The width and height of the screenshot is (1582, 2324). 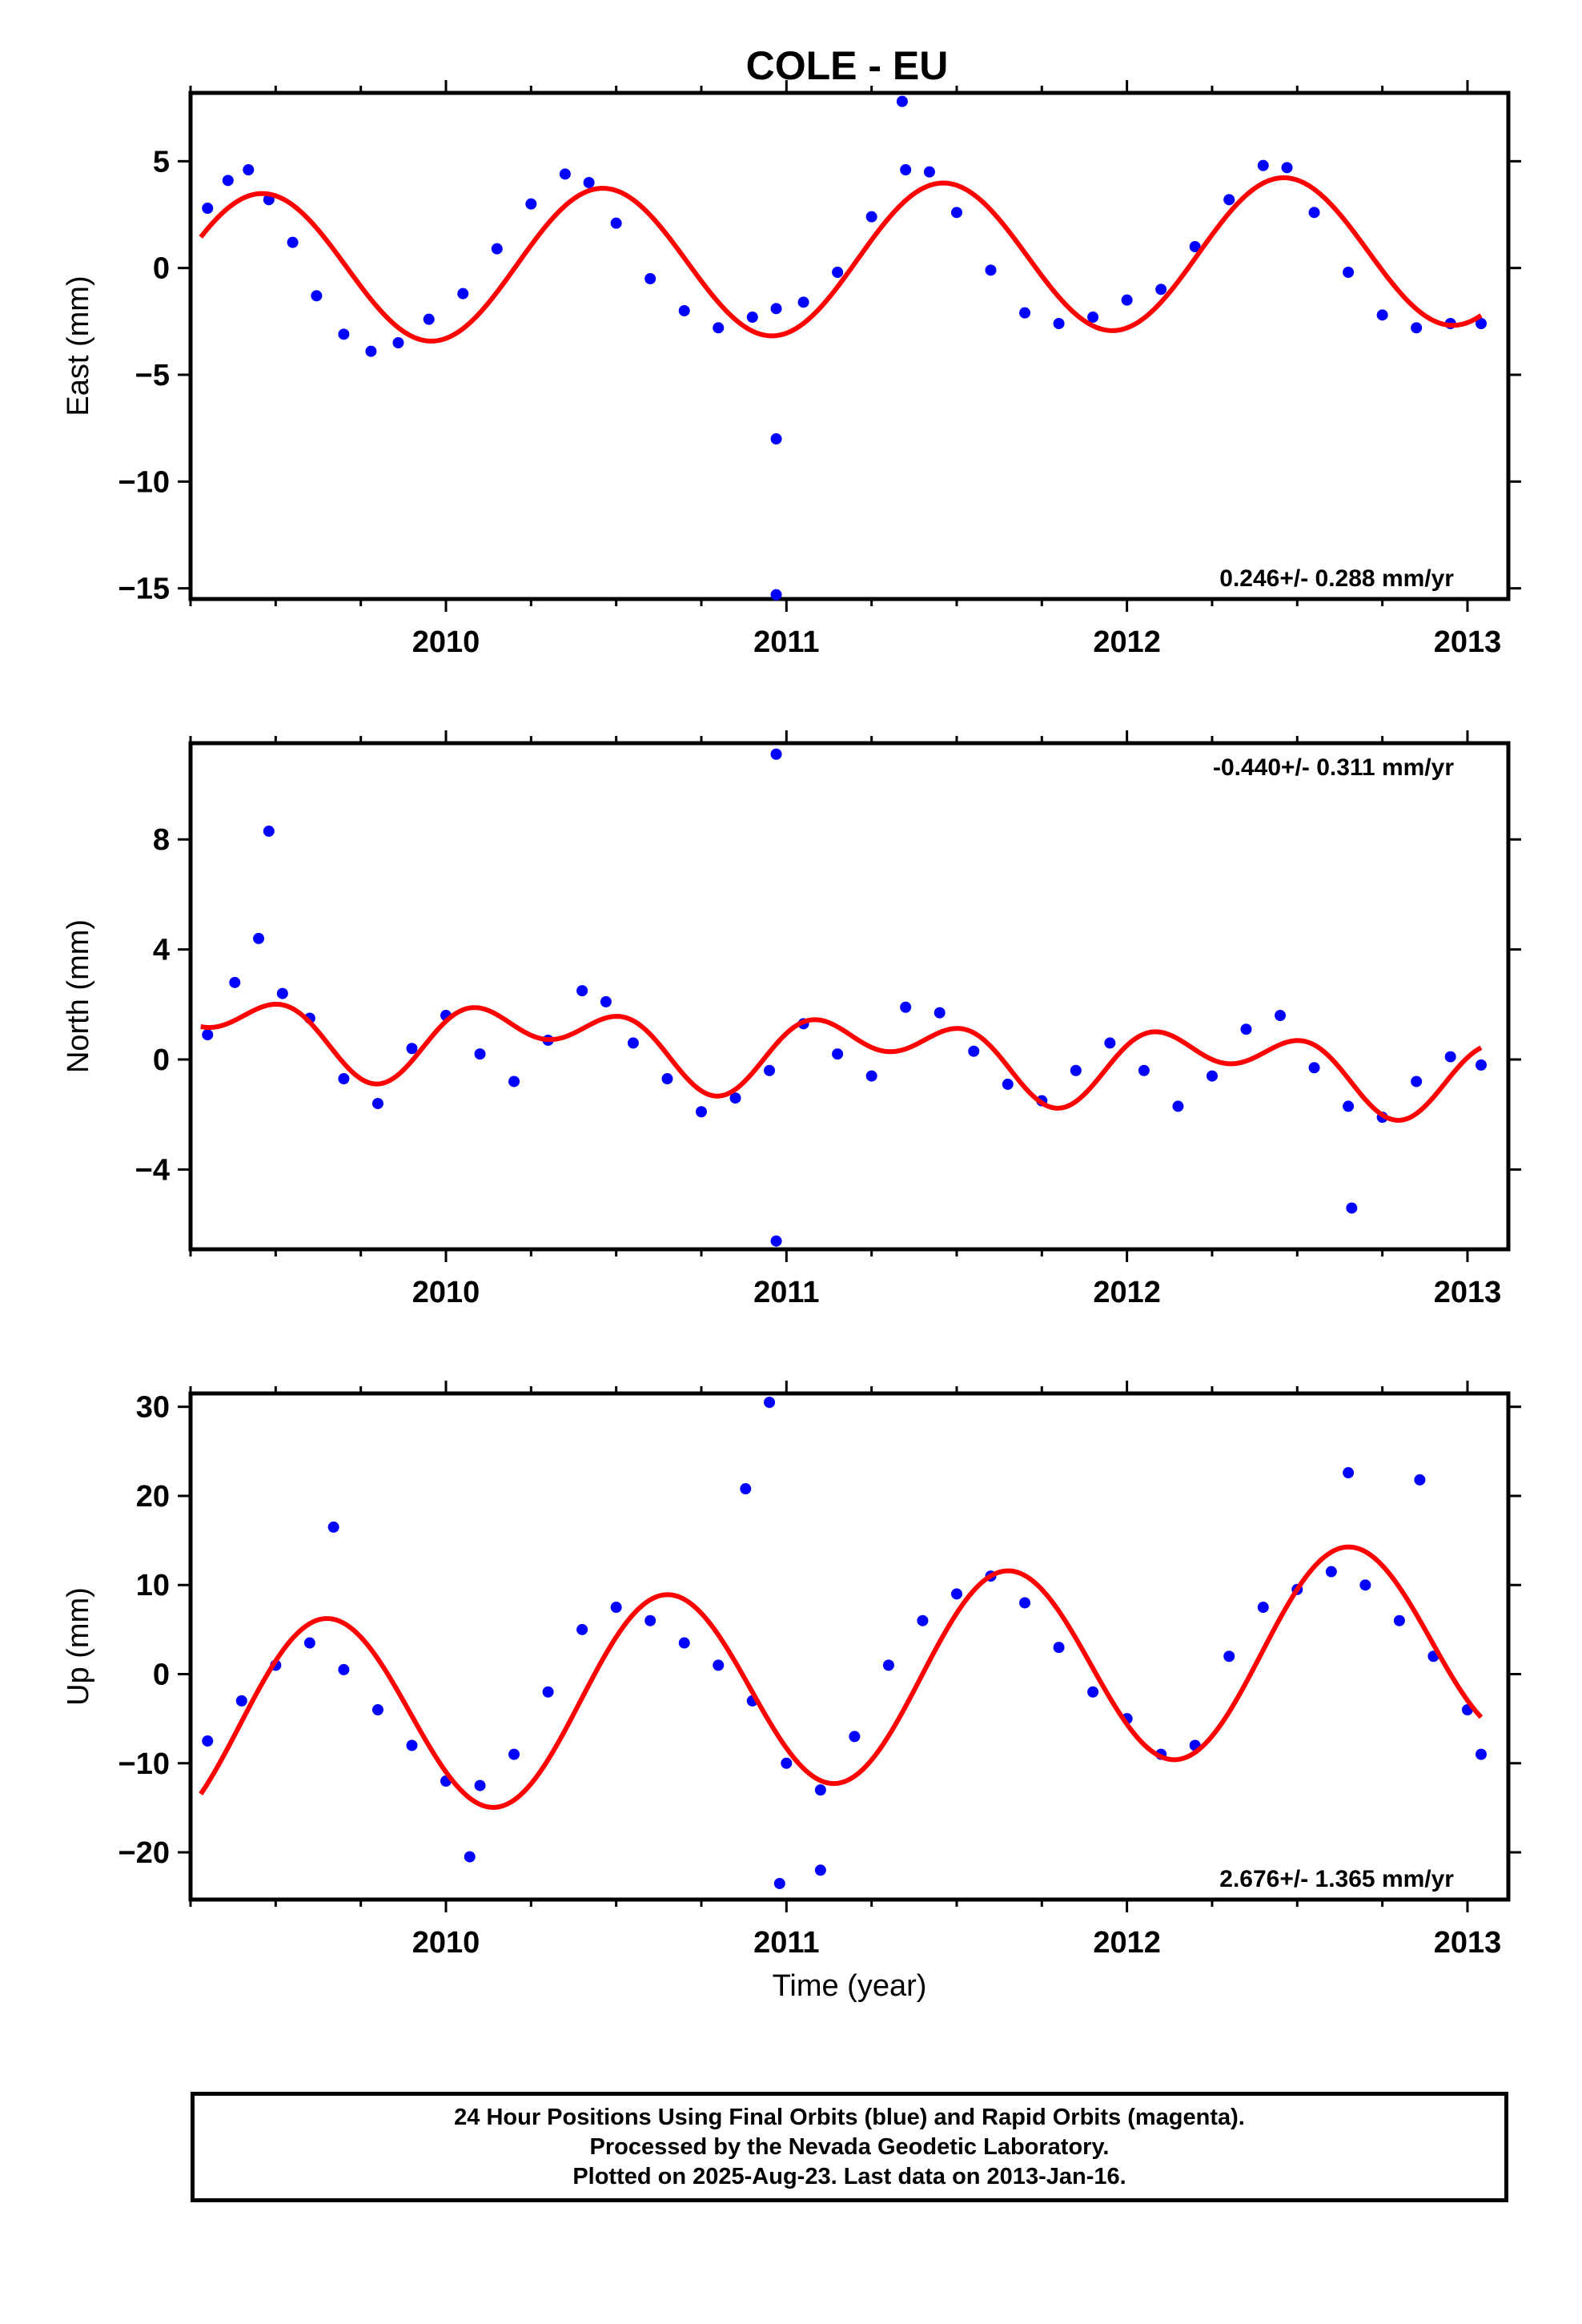 I want to click on east-fit-line, so click(x=841, y=259).